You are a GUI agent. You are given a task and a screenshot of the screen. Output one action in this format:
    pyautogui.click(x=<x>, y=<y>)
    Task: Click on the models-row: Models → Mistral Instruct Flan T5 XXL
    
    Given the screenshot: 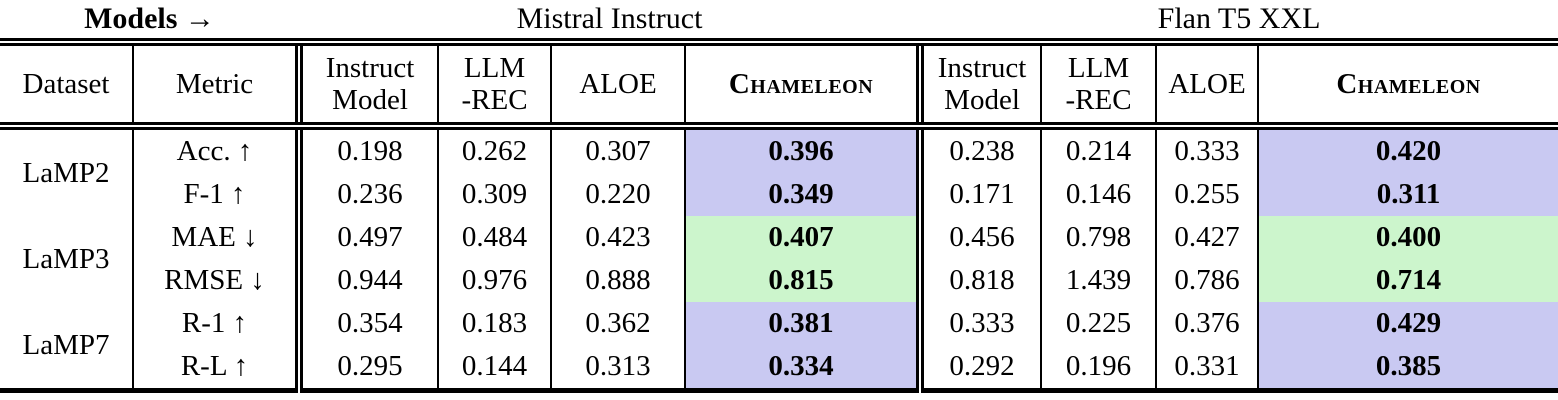 What is the action you would take?
    pyautogui.click(x=779, y=23)
    